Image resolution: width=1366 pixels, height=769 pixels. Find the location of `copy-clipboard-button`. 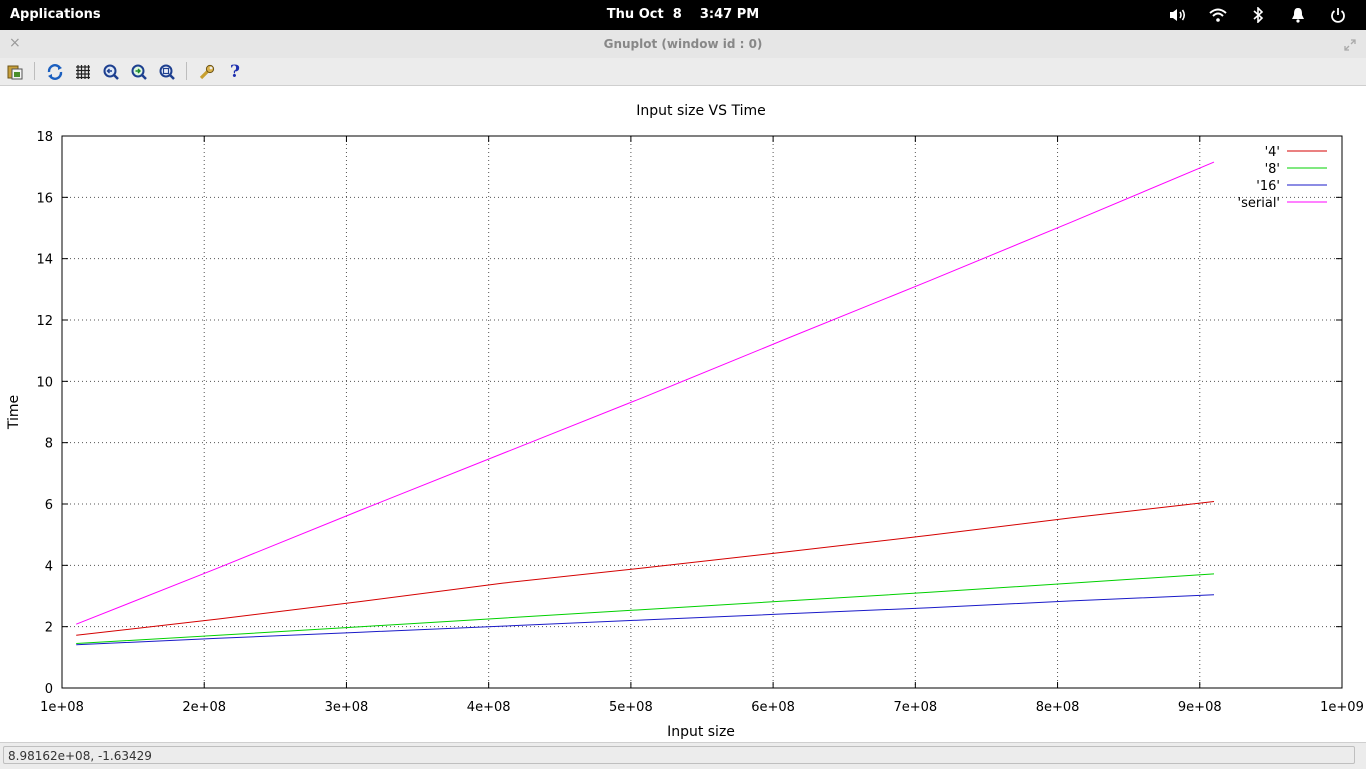

copy-clipboard-button is located at coordinates (15, 72).